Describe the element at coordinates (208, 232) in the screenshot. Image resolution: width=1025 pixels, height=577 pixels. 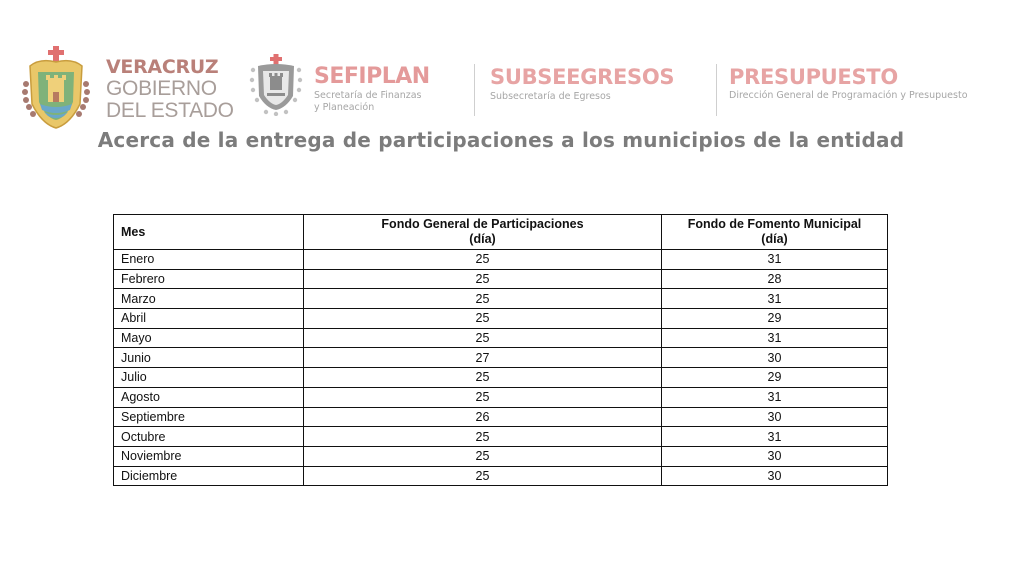
I see `column-header-mes: Mes` at that location.